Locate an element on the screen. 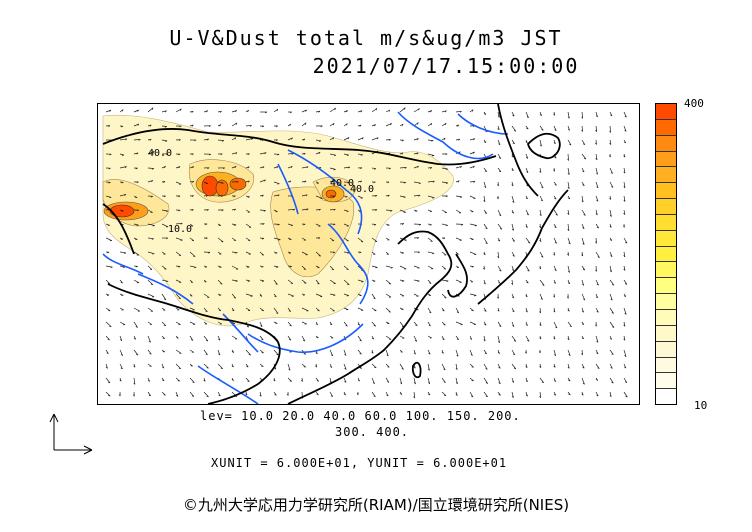  coastline-korea is located at coordinates (457, 275).